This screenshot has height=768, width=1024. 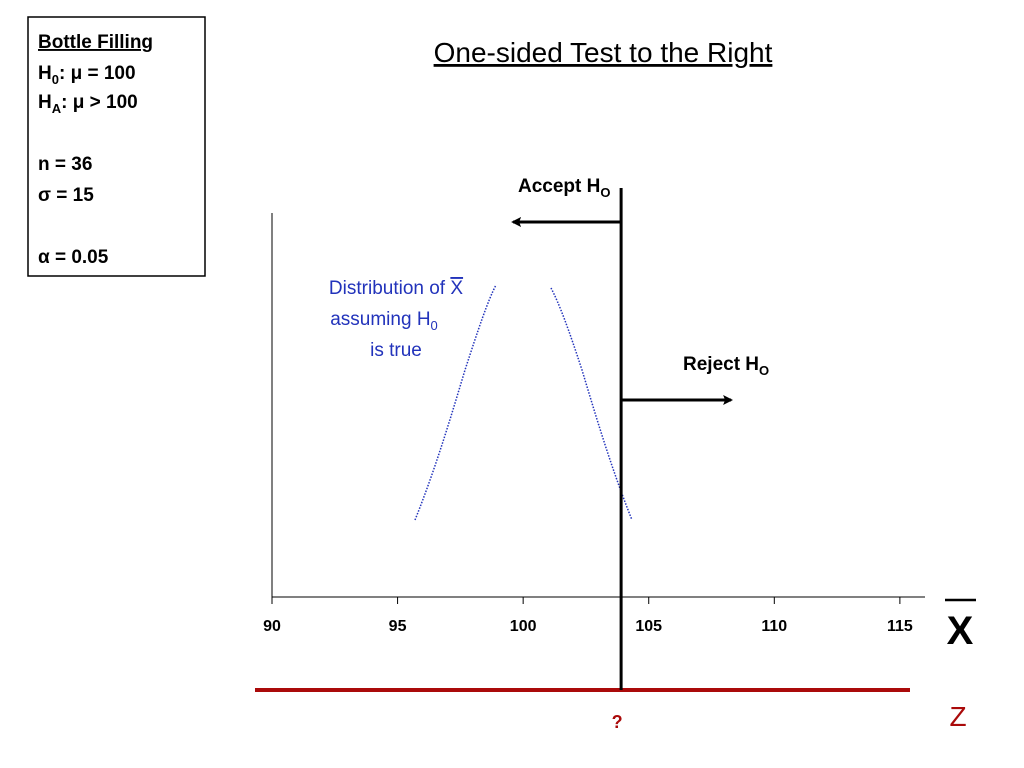 I want to click on curve-label-line: Distribution of X, so click(x=396, y=288).